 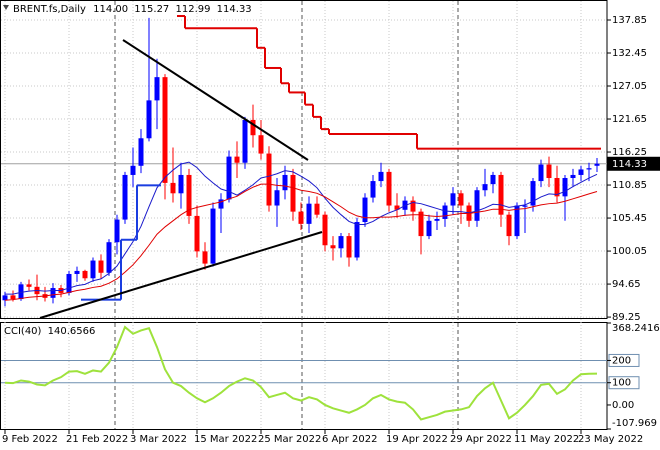 I want to click on quote-high: 115.27, so click(x=151, y=9).